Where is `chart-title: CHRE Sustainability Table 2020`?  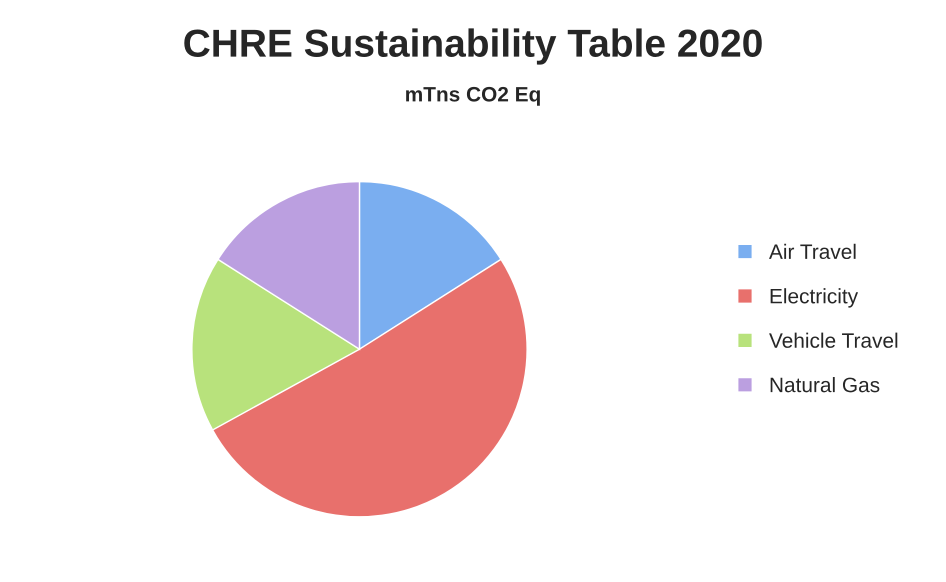 chart-title: CHRE Sustainability Table 2020 is located at coordinates (473, 46).